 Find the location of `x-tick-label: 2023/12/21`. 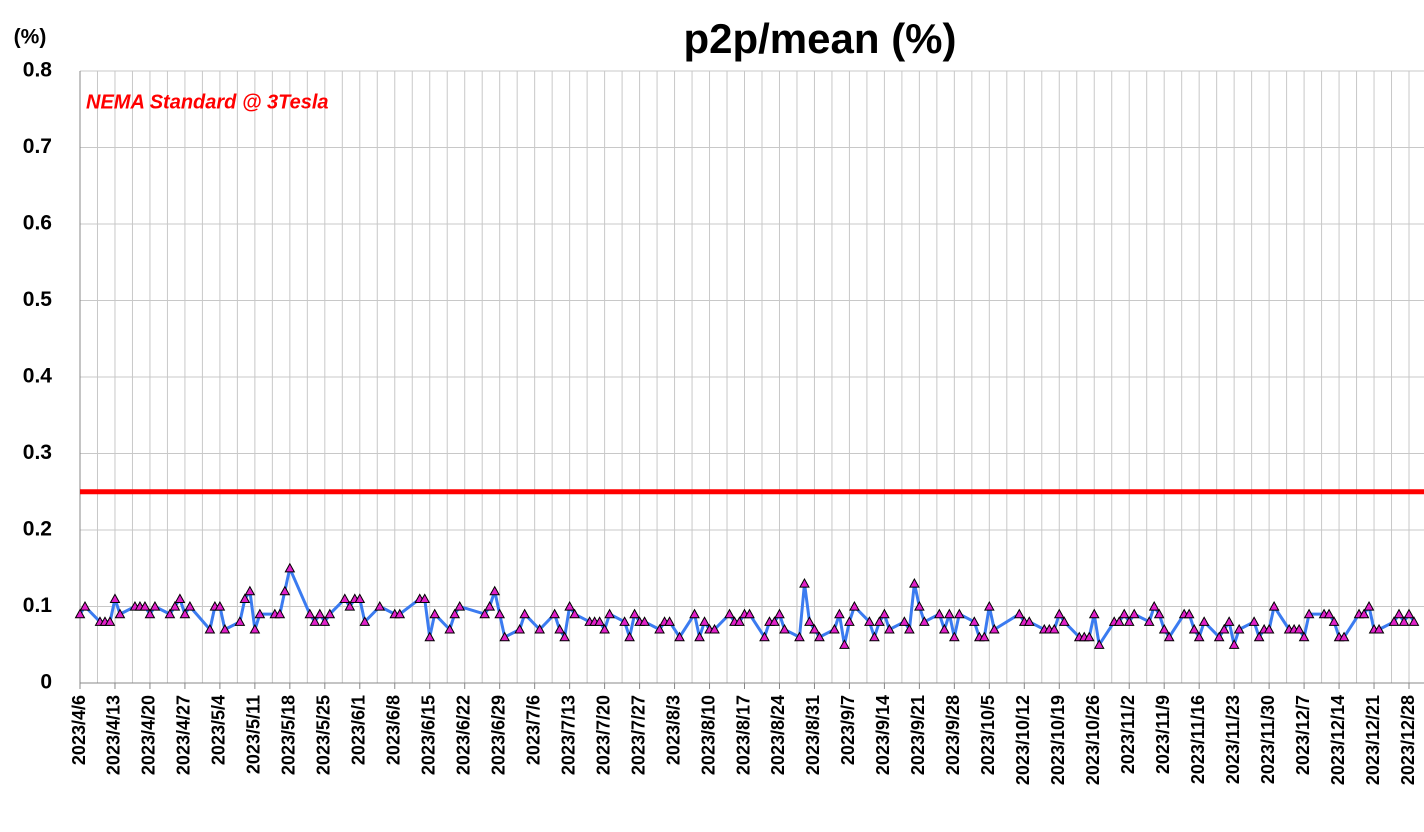

x-tick-label: 2023/12/21 is located at coordinates (1373, 740).